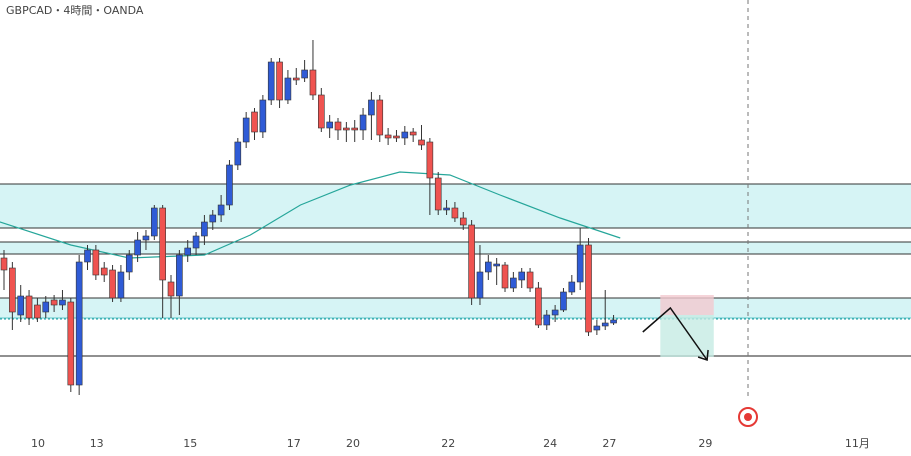 The width and height of the screenshot is (911, 456). Describe the element at coordinates (609, 443) in the screenshot. I see `x-tick-label: 27` at that location.